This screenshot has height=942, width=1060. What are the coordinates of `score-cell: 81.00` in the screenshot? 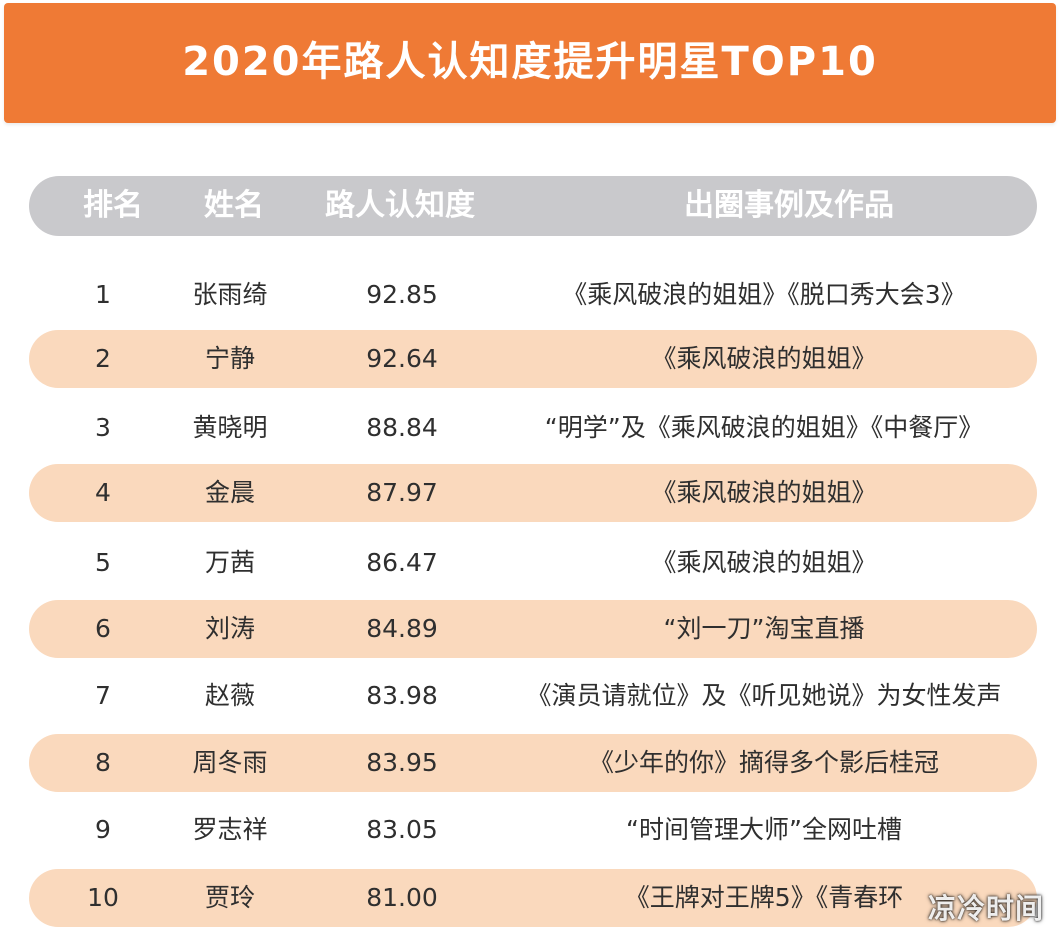 It's located at (402, 897).